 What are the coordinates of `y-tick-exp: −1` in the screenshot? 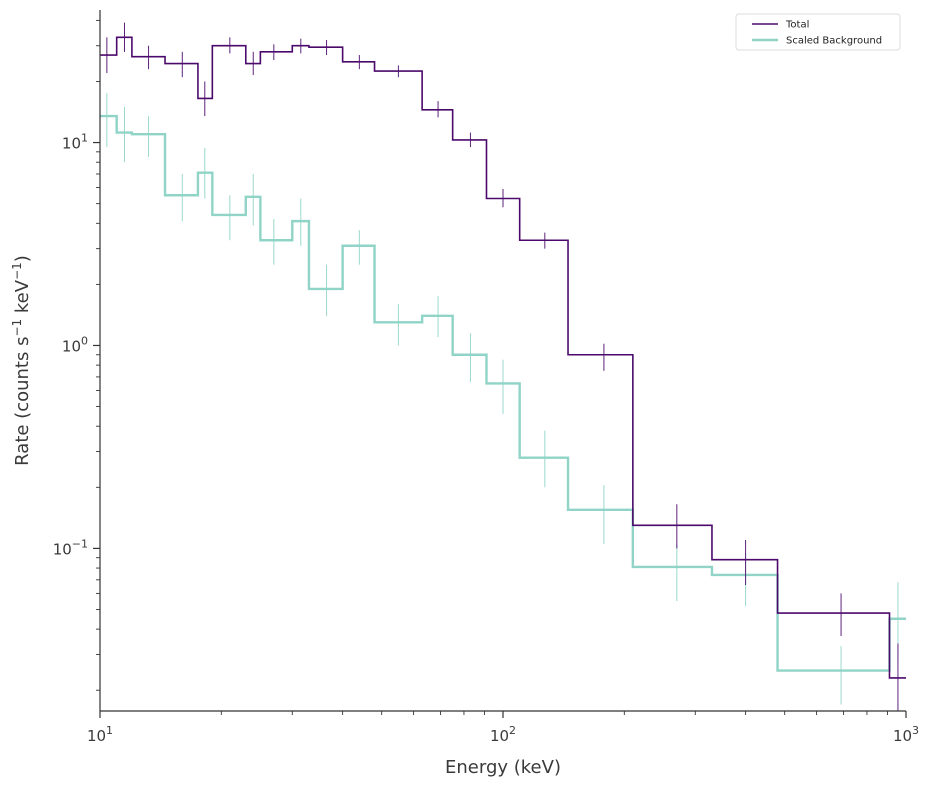 It's located at (80, 543).